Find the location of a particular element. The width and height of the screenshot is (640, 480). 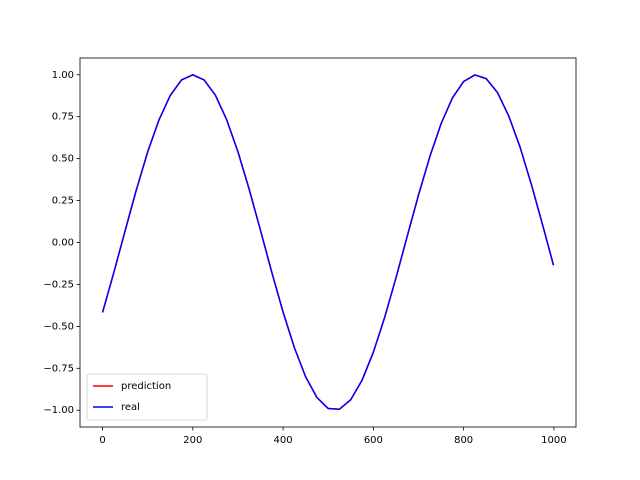

x-tick-label: 1000 is located at coordinates (553, 440).